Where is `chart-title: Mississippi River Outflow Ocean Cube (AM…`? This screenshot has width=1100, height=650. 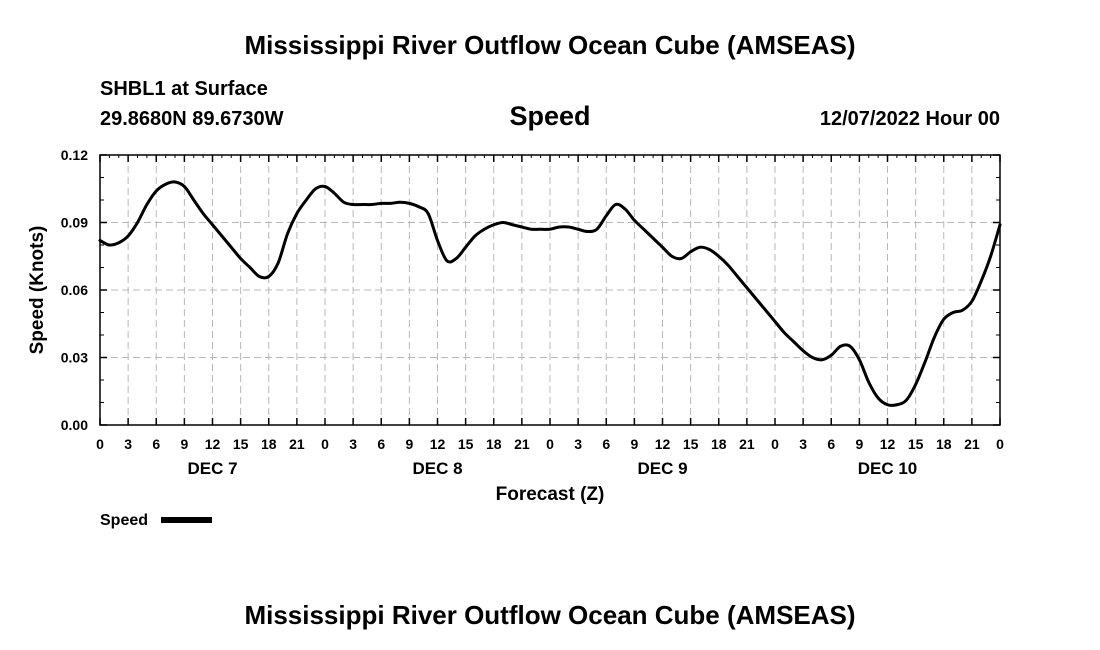
chart-title: Mississippi River Outflow Ocean Cube (AM… is located at coordinates (549, 45).